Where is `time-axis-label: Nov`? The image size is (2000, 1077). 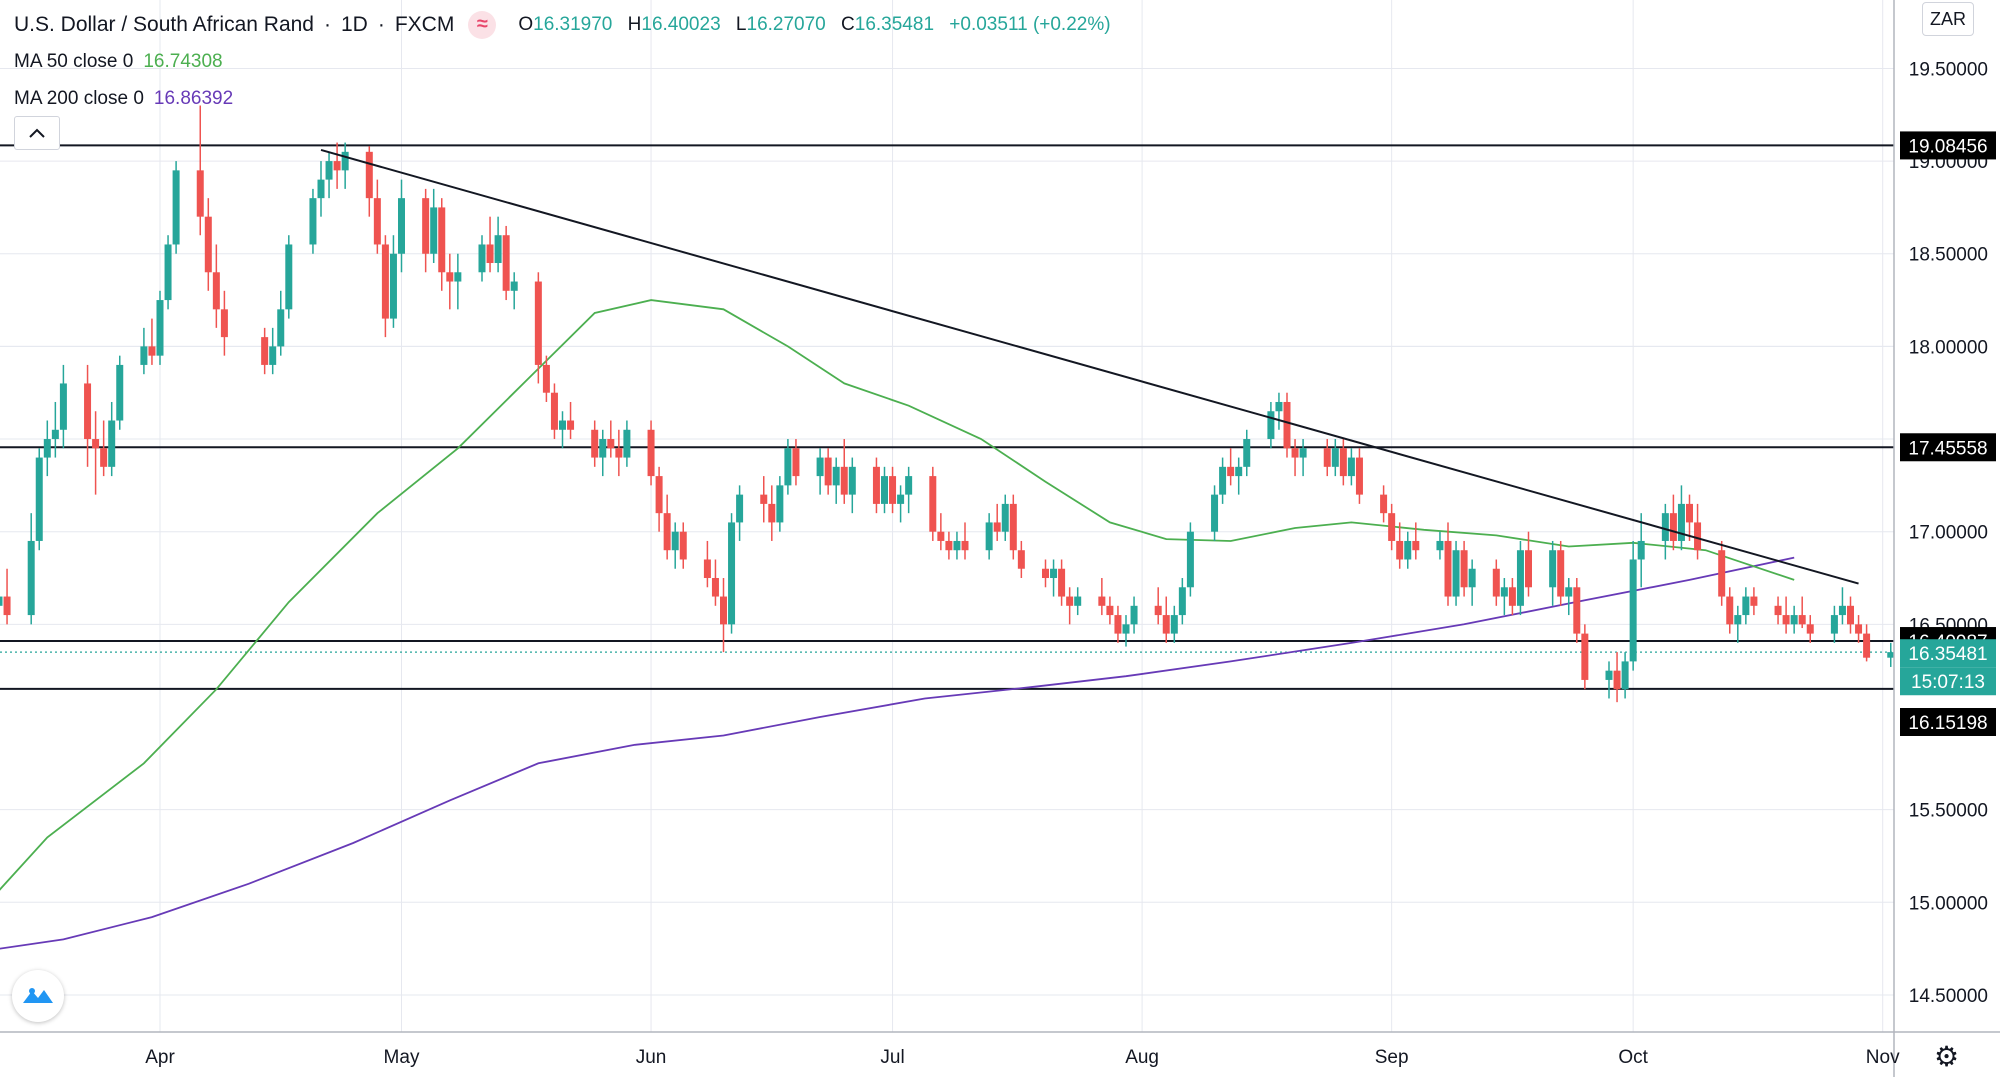 time-axis-label: Nov is located at coordinates (1883, 1057).